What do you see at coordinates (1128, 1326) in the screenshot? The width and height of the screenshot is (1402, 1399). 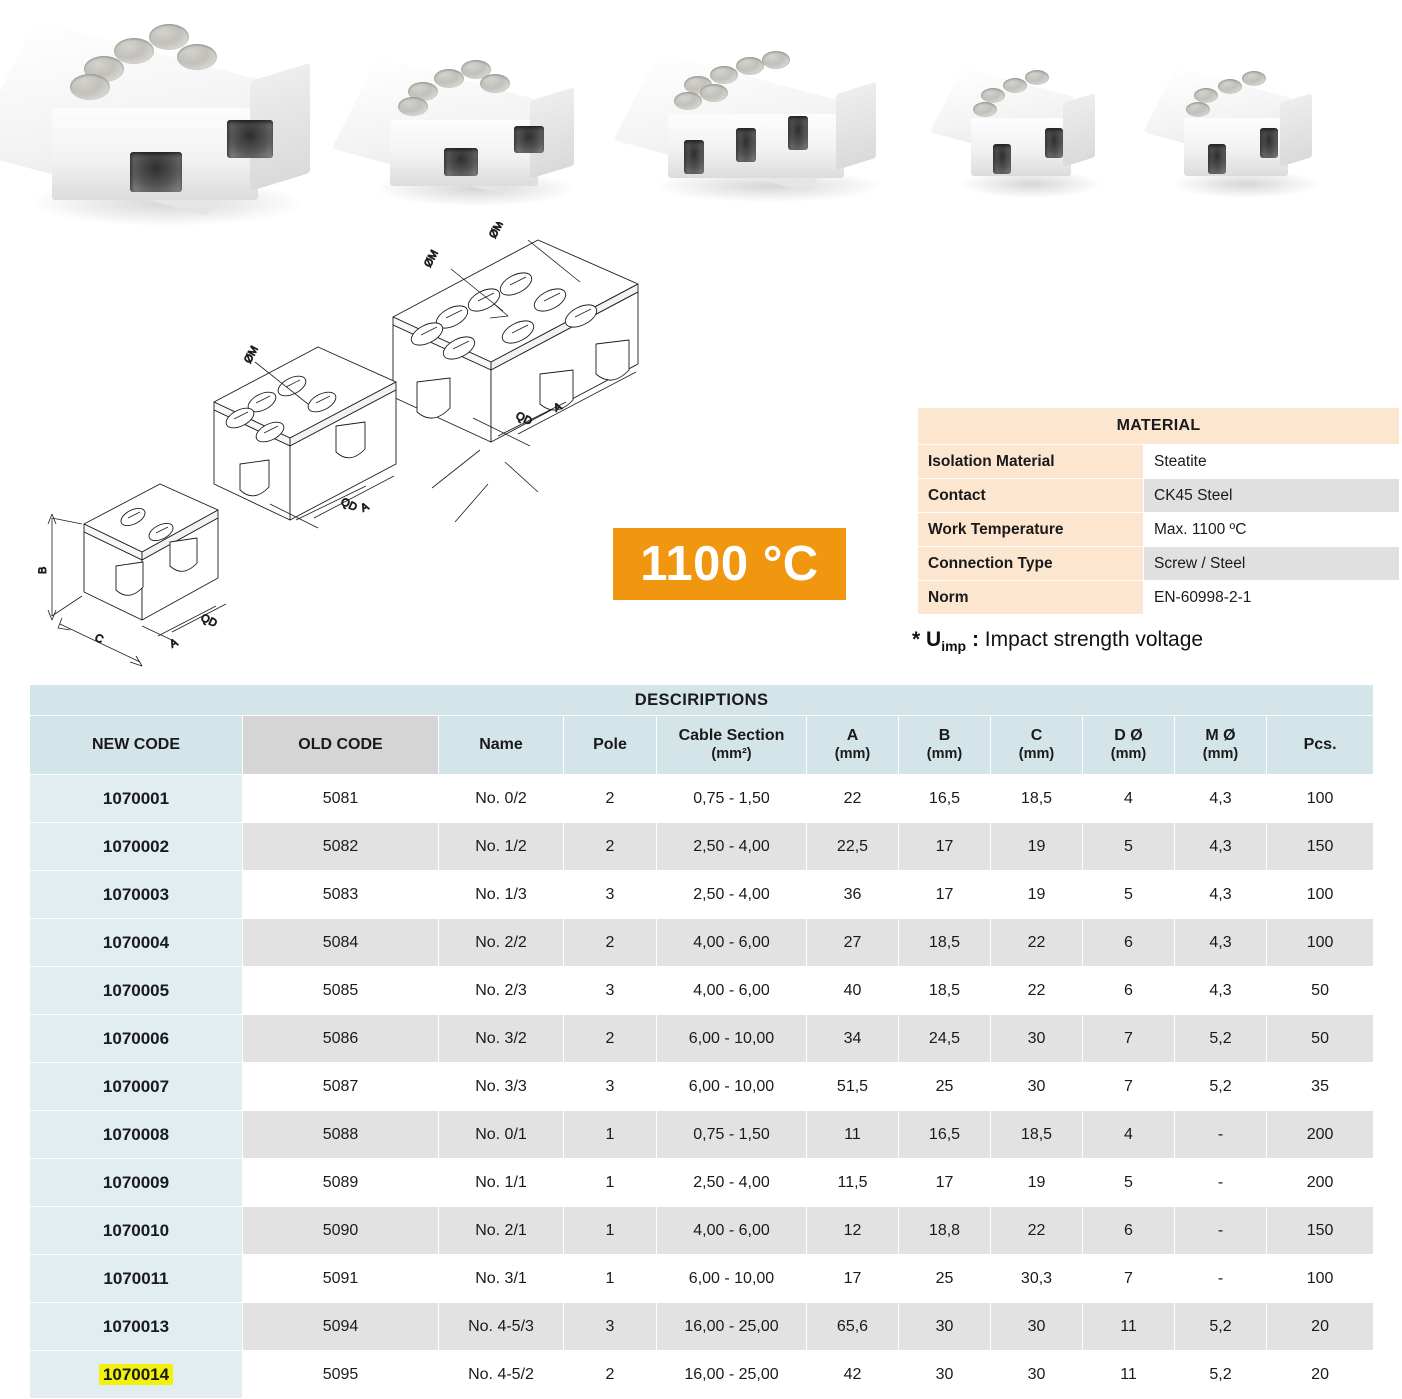 I see `cell-d: 11` at bounding box center [1128, 1326].